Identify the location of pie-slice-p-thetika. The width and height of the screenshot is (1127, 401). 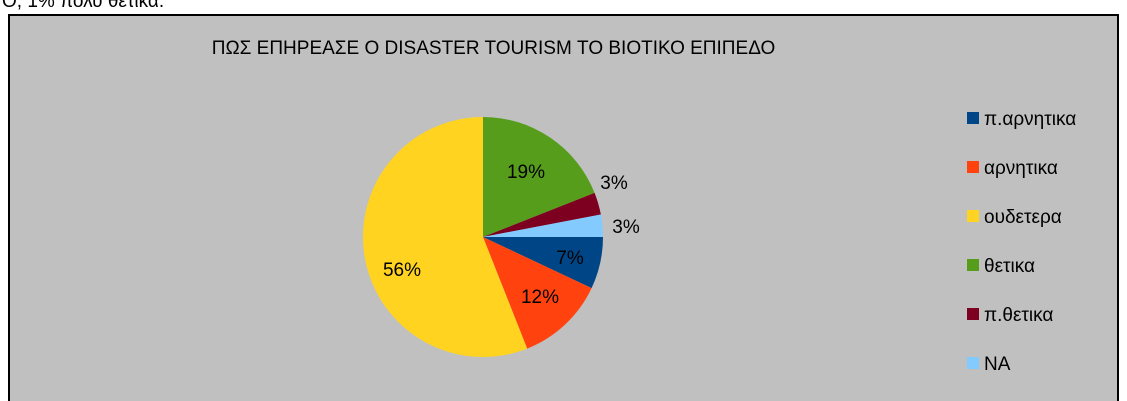
(542, 214).